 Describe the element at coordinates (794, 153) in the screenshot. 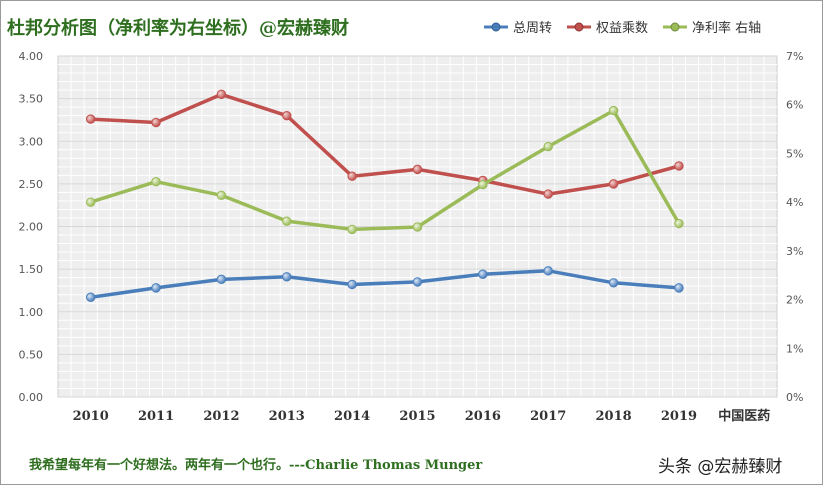

I see `right-tick-label: 5%` at that location.